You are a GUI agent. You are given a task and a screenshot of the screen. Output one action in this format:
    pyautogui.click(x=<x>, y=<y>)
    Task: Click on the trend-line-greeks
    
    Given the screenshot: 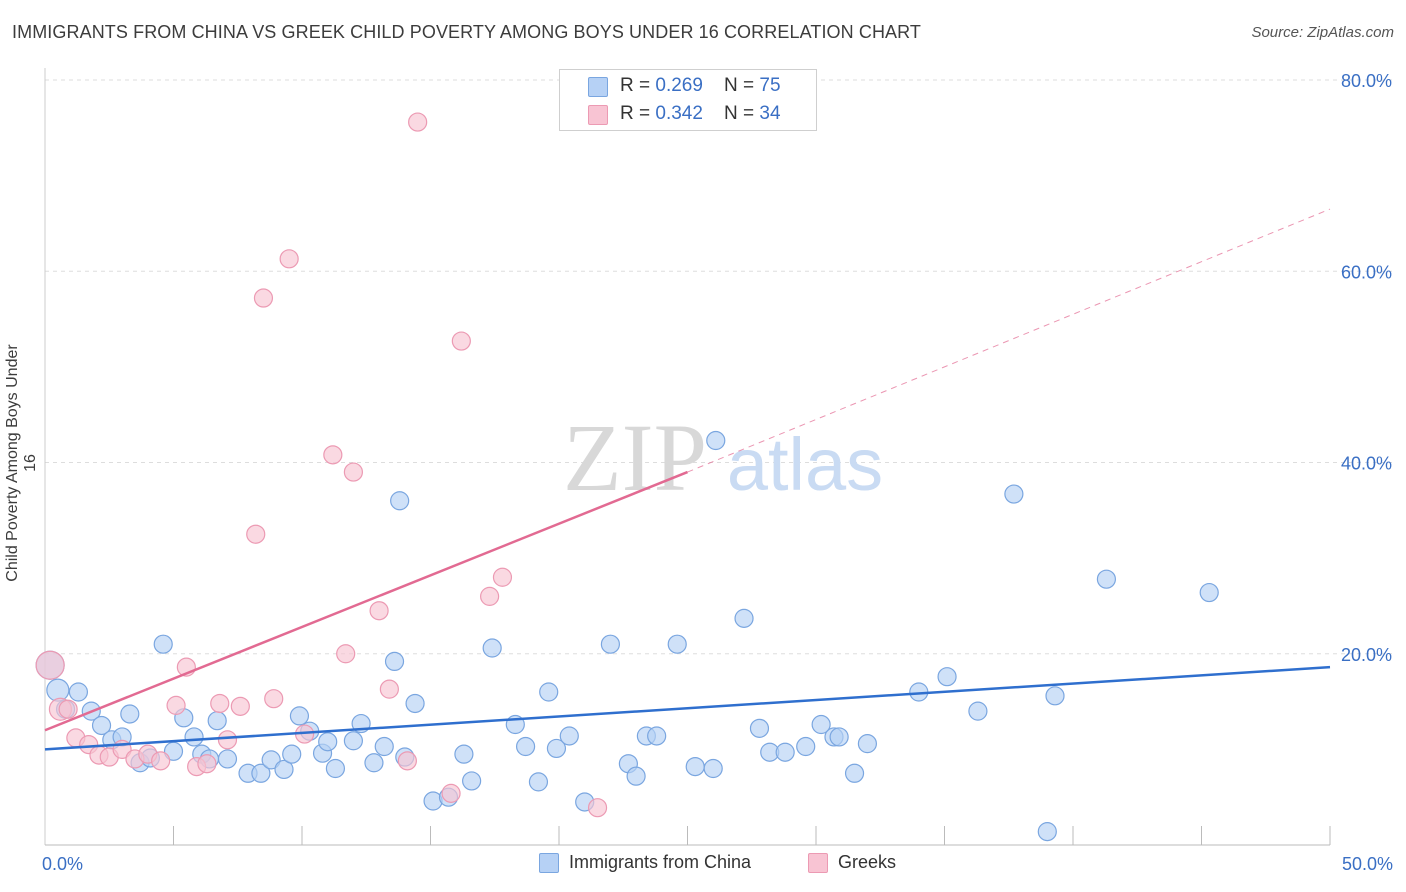 What is the action you would take?
    pyautogui.click(x=366, y=601)
    